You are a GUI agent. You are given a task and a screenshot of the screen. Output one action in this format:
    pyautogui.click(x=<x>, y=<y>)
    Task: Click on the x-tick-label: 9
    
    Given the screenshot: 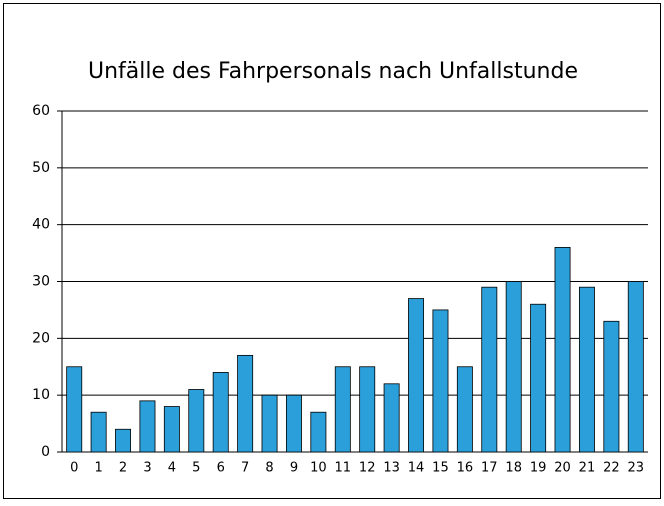 What is the action you would take?
    pyautogui.click(x=294, y=468)
    